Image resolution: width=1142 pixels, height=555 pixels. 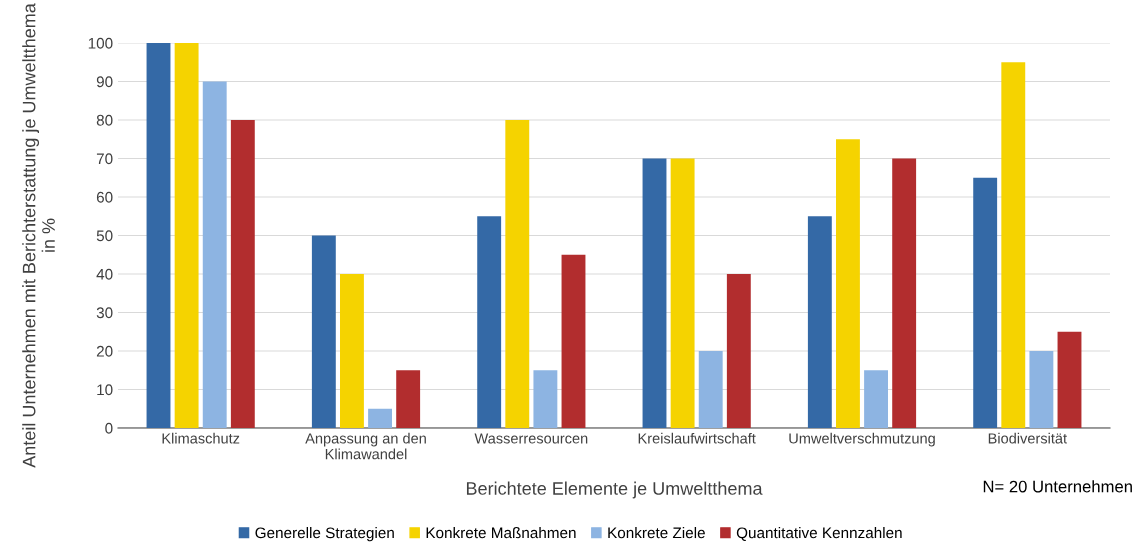 I want to click on y-tick-label: 80, so click(x=104, y=120).